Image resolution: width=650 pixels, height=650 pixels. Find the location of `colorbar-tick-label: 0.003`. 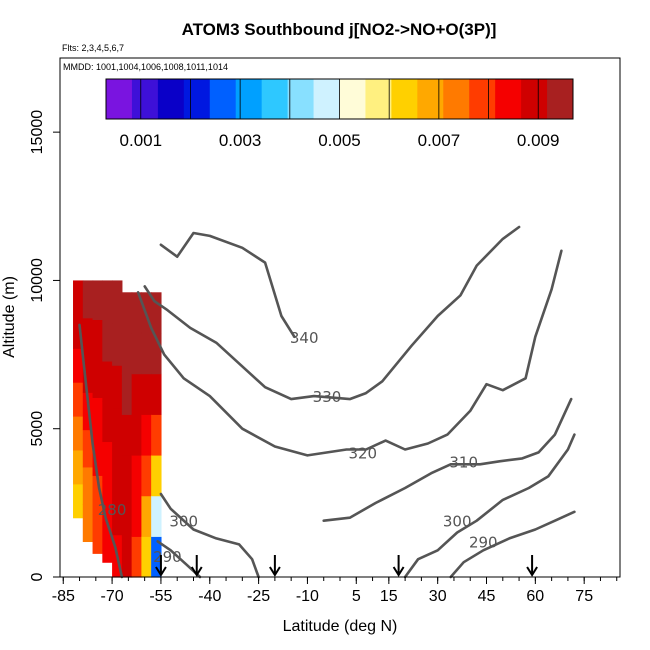

colorbar-tick-label: 0.003 is located at coordinates (240, 140).